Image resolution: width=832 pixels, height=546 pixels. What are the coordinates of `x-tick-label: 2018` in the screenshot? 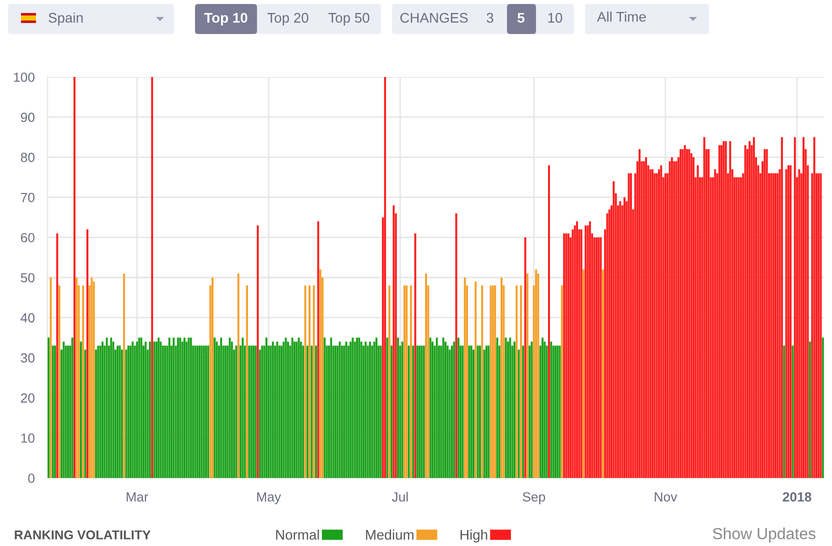 It's located at (797, 497).